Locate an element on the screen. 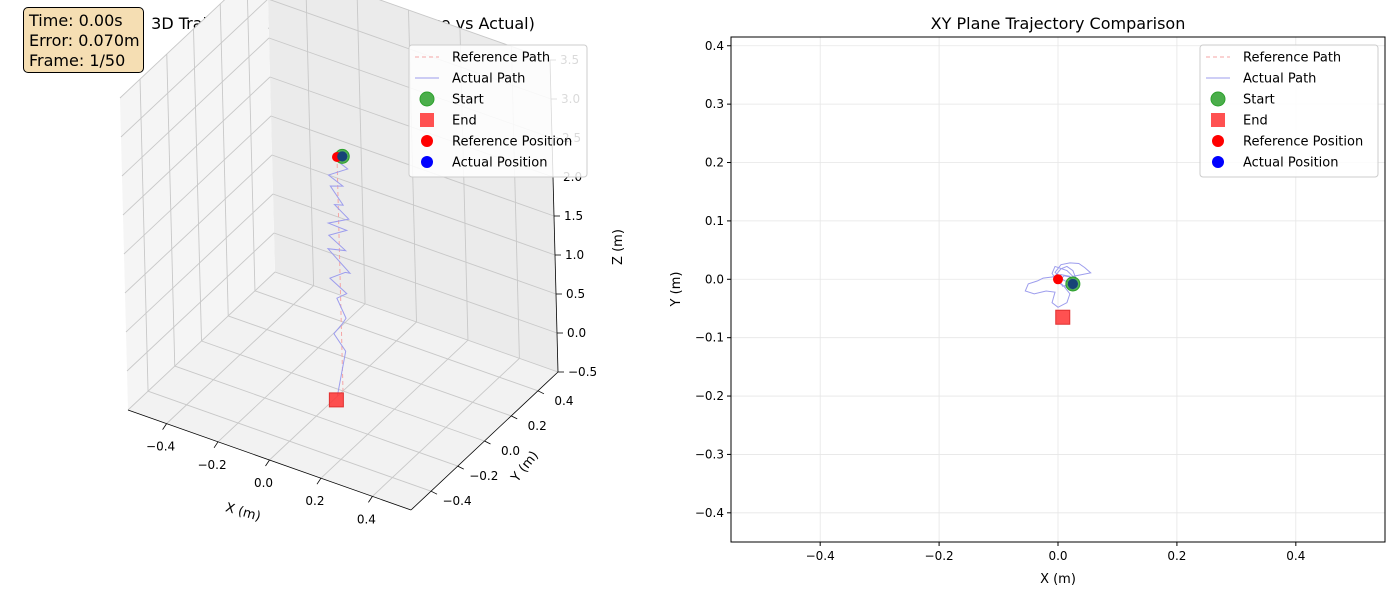 The width and height of the screenshot is (1400, 600). reference-position-marker is located at coordinates (1058, 279).